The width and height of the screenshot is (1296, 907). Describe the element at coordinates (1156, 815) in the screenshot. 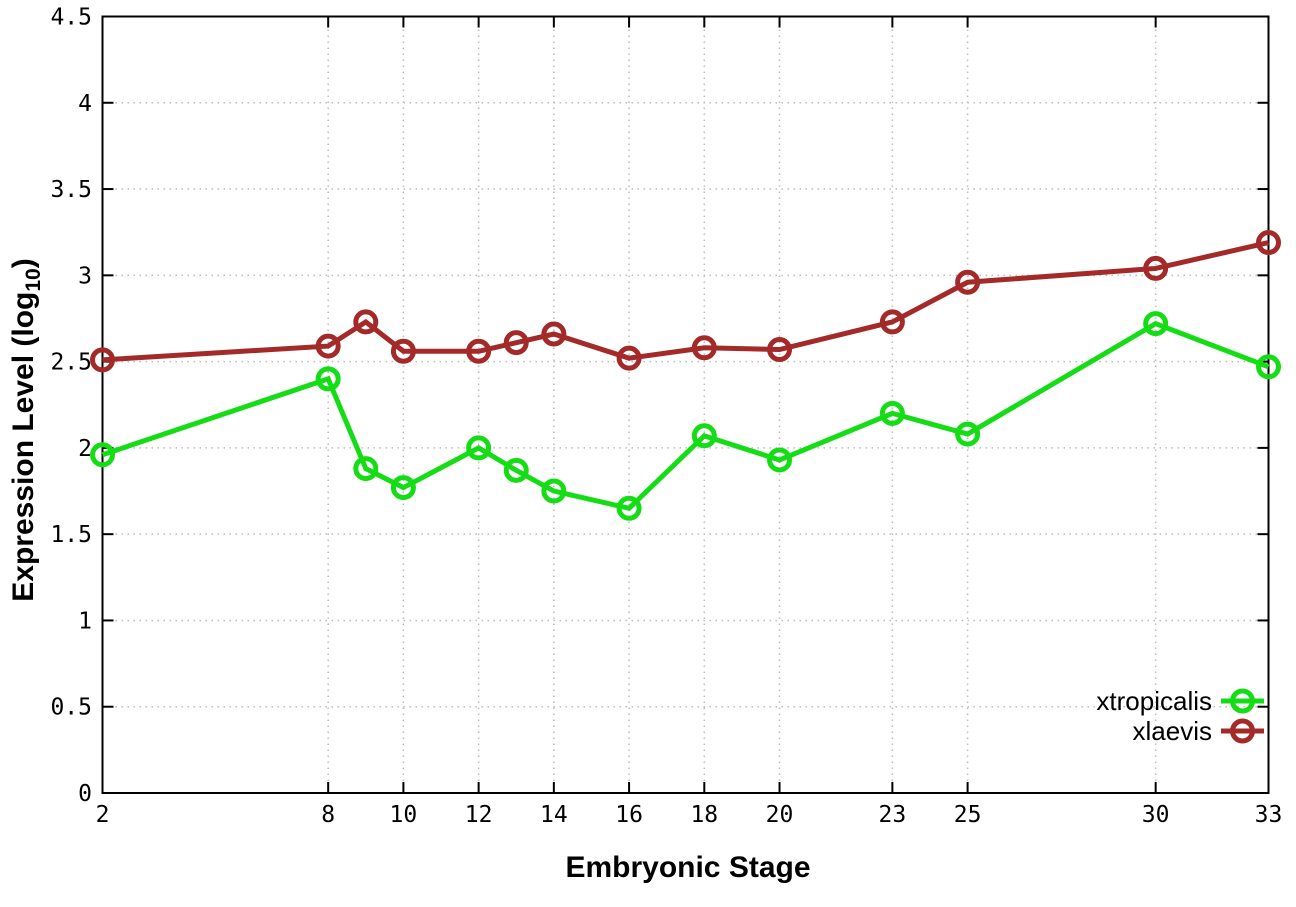

I see `x-tick-label: 30` at that location.